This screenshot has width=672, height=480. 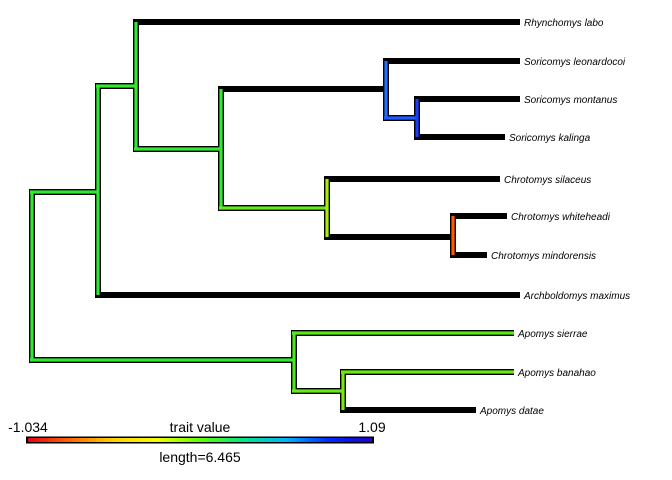 I want to click on legend-max-label: 1.09, so click(x=371, y=427).